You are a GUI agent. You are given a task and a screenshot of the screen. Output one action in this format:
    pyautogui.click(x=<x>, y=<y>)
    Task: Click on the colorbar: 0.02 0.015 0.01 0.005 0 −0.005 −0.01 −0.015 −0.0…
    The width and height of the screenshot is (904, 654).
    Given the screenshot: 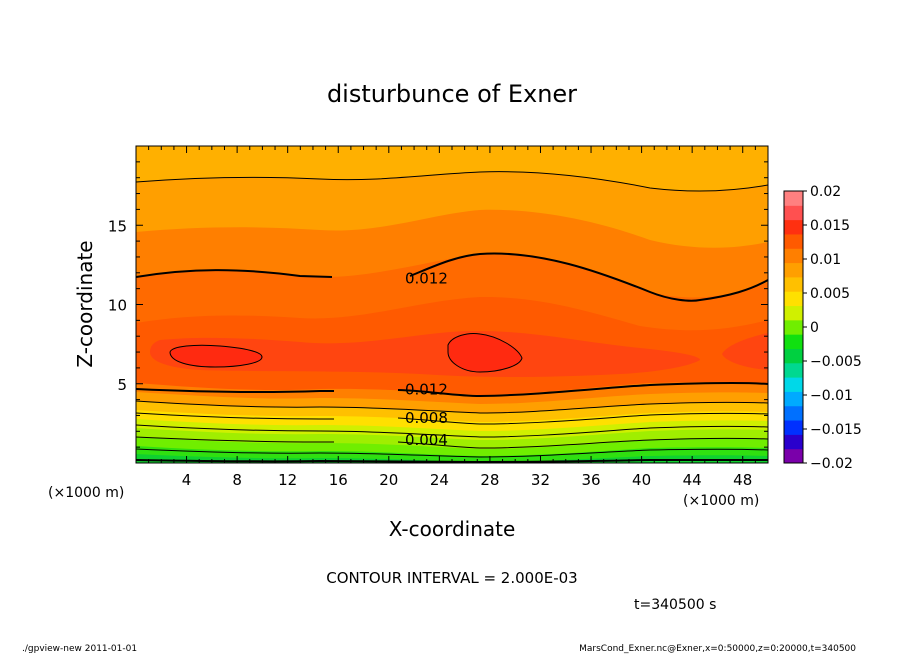 What is the action you would take?
    pyautogui.click(x=822, y=328)
    